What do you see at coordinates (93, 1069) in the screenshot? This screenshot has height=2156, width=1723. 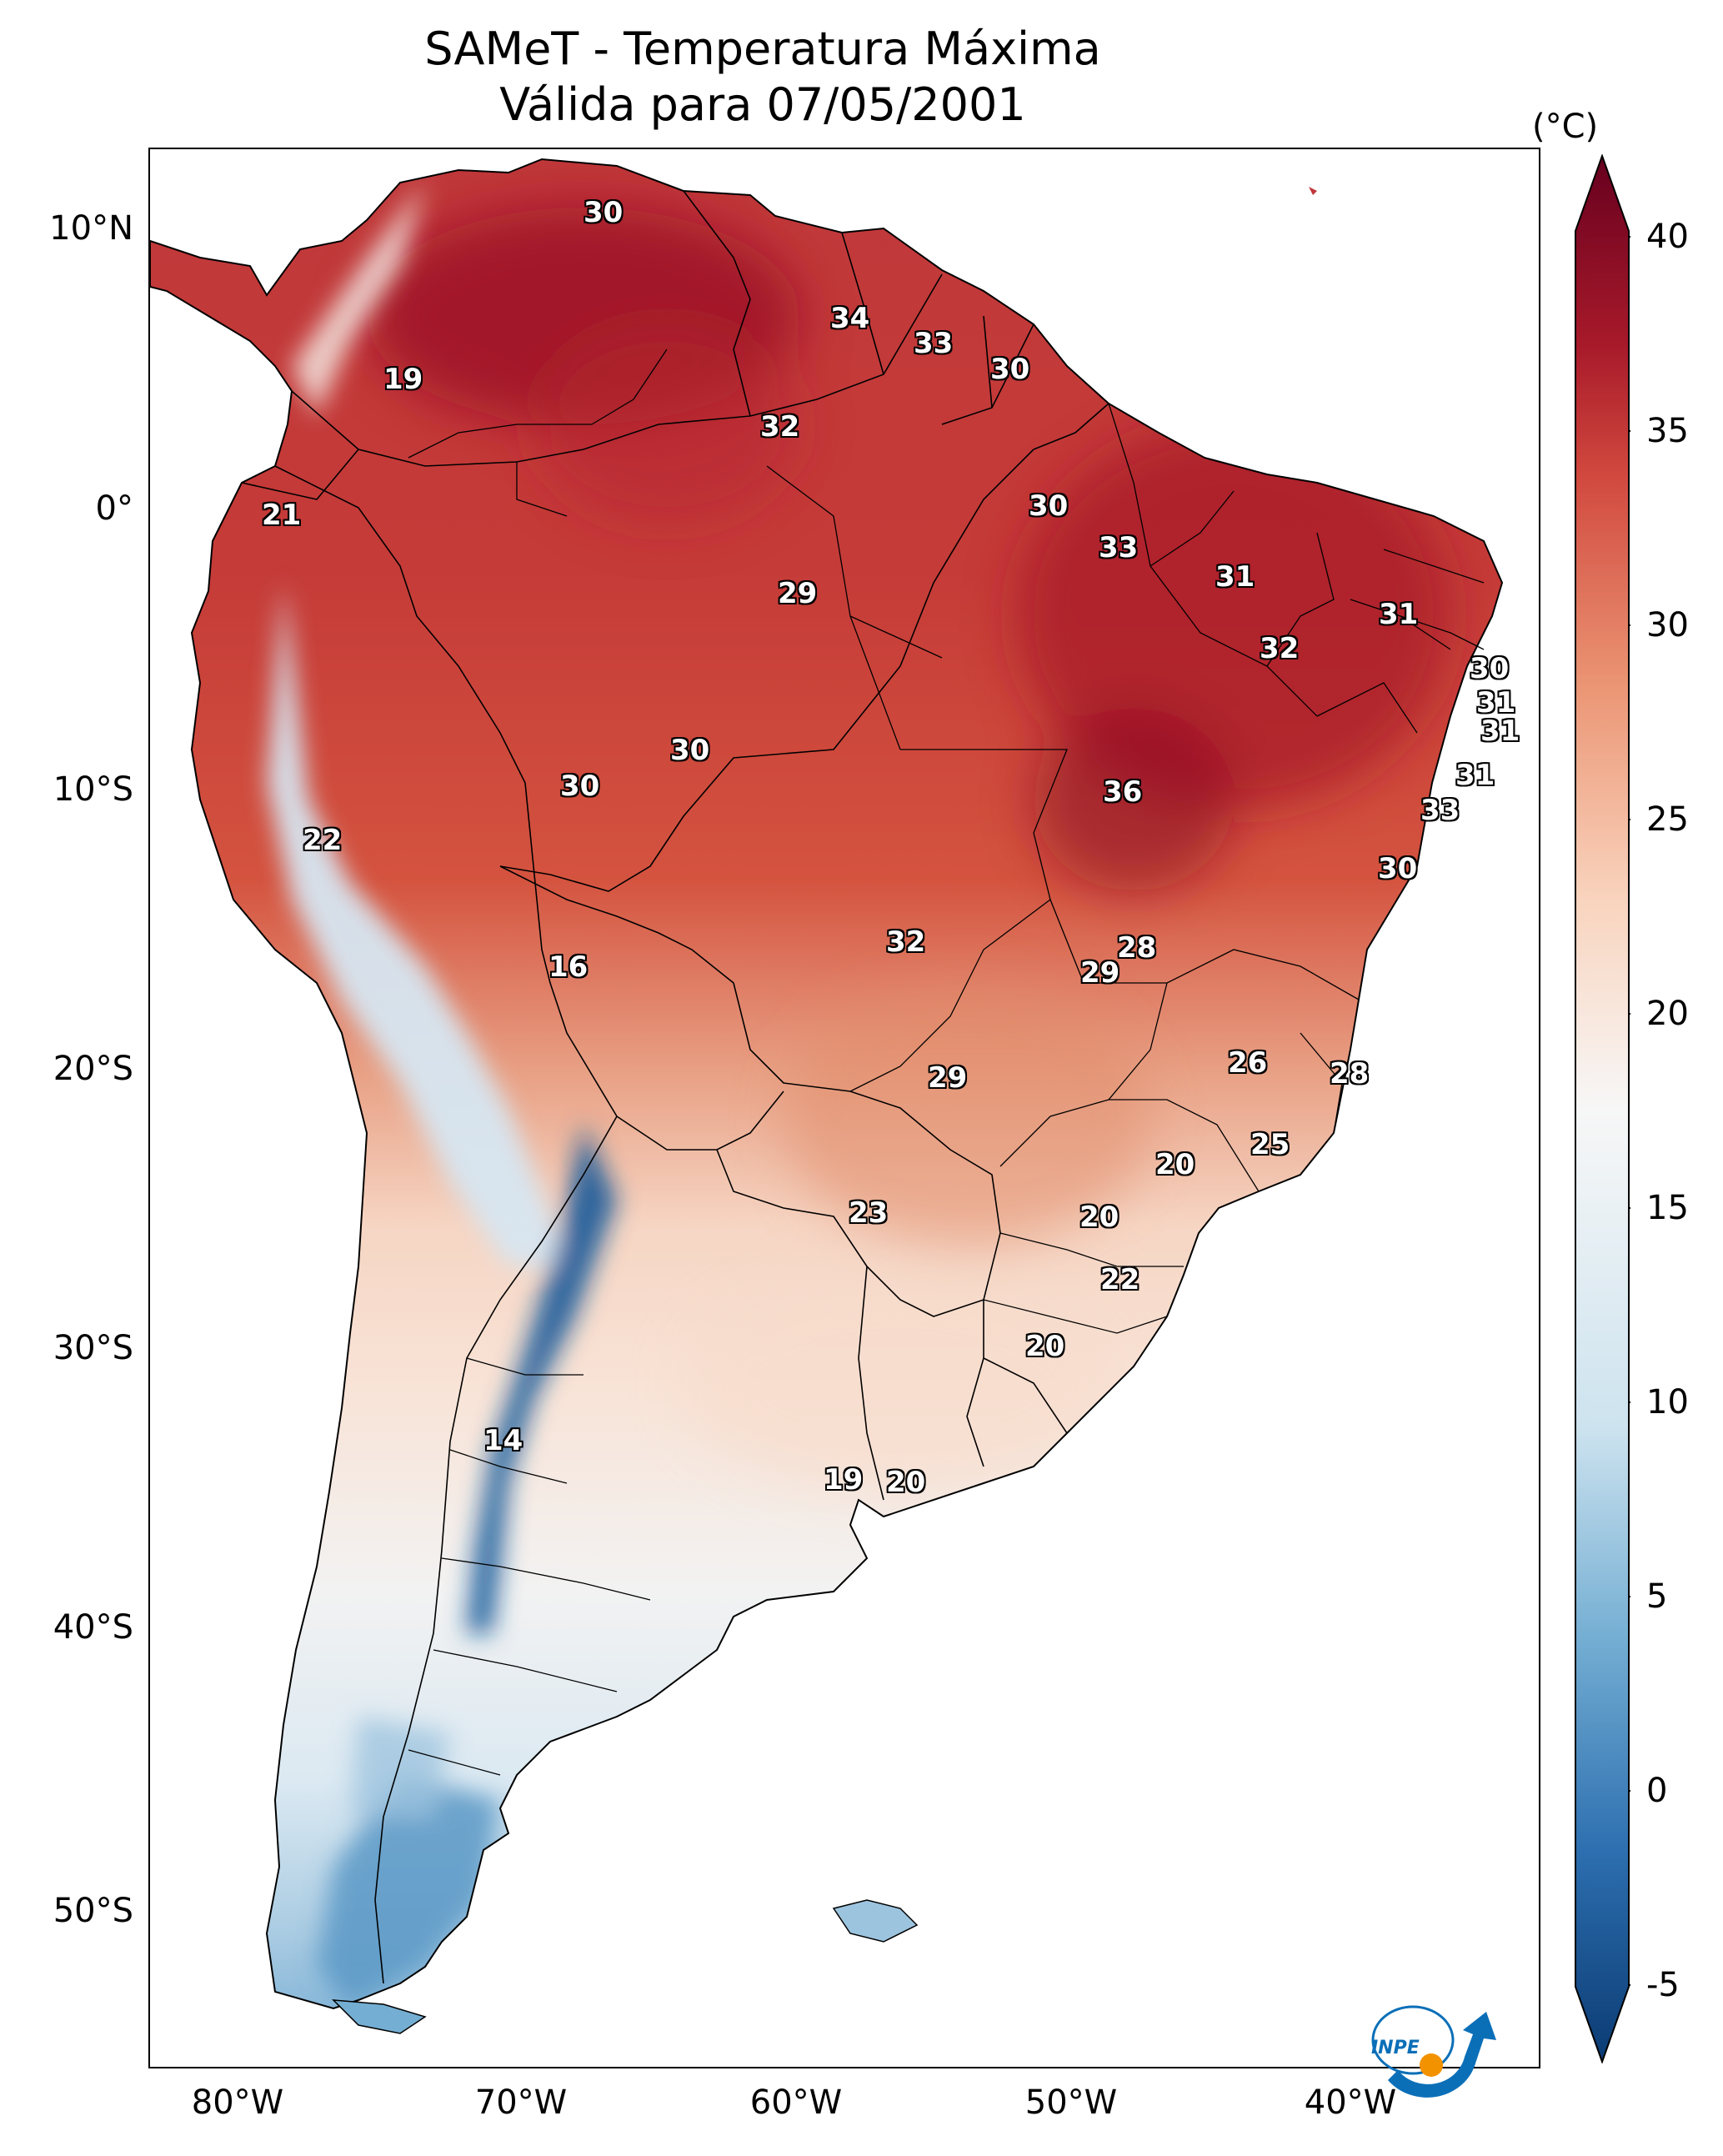 I see `lat-label-20s: 20°S` at bounding box center [93, 1069].